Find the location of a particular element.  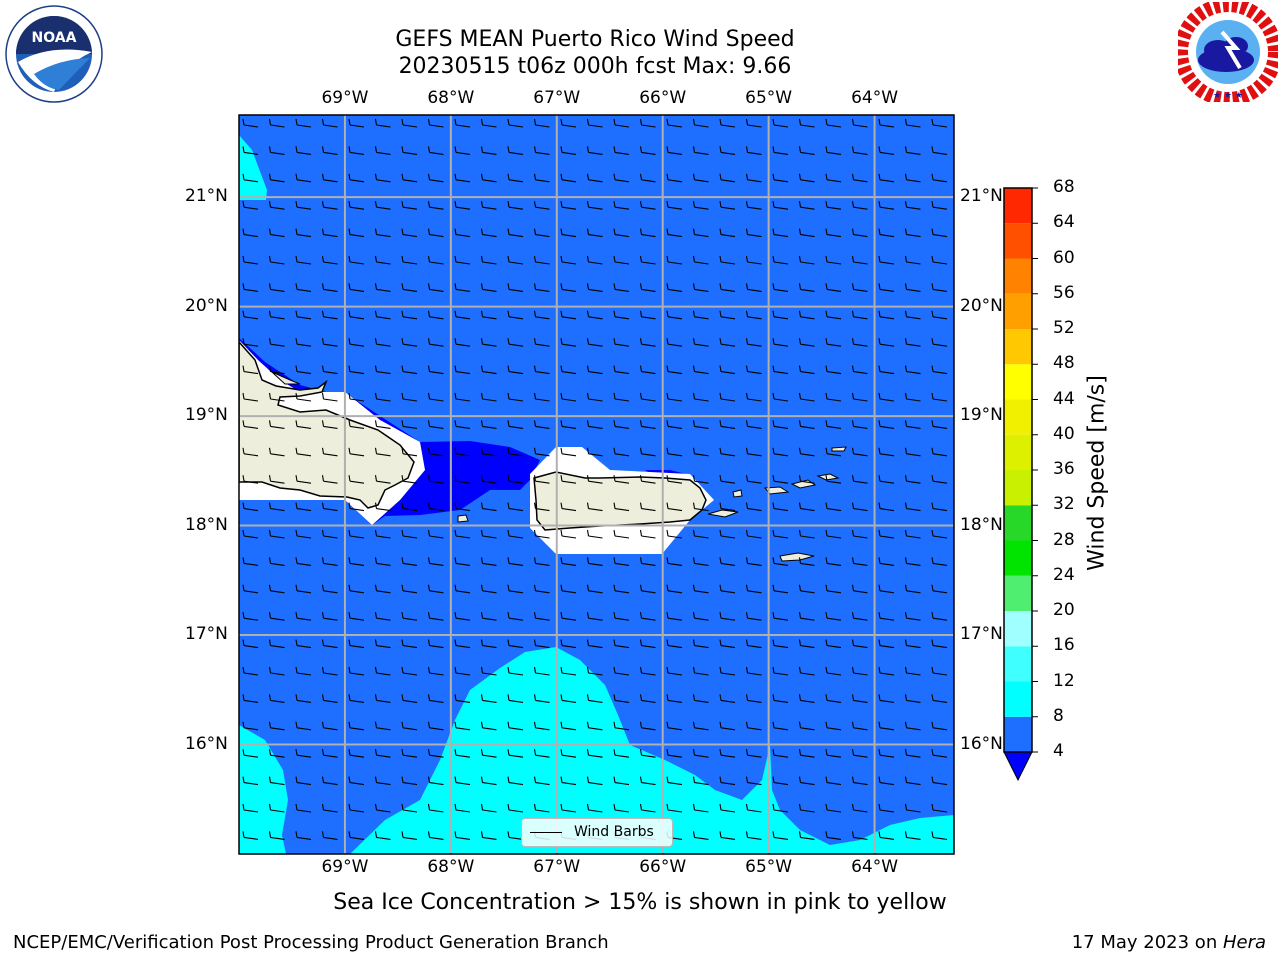

colorbar-under-arrow is located at coordinates (1018, 766).